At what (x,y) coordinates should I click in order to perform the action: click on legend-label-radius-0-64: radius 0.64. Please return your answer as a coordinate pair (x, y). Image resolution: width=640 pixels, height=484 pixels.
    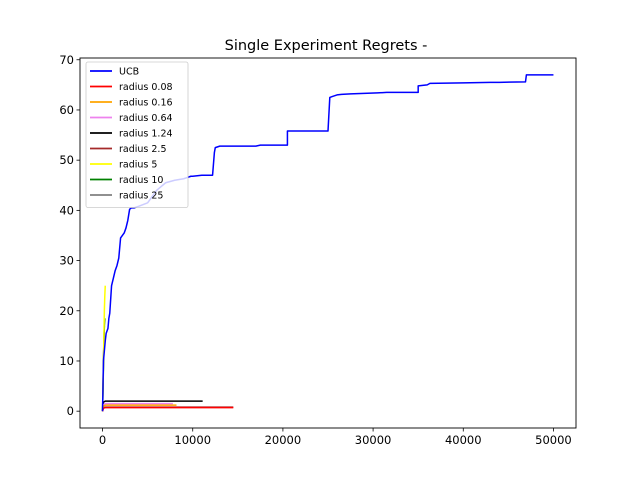
    Looking at the image, I should click on (146, 118).